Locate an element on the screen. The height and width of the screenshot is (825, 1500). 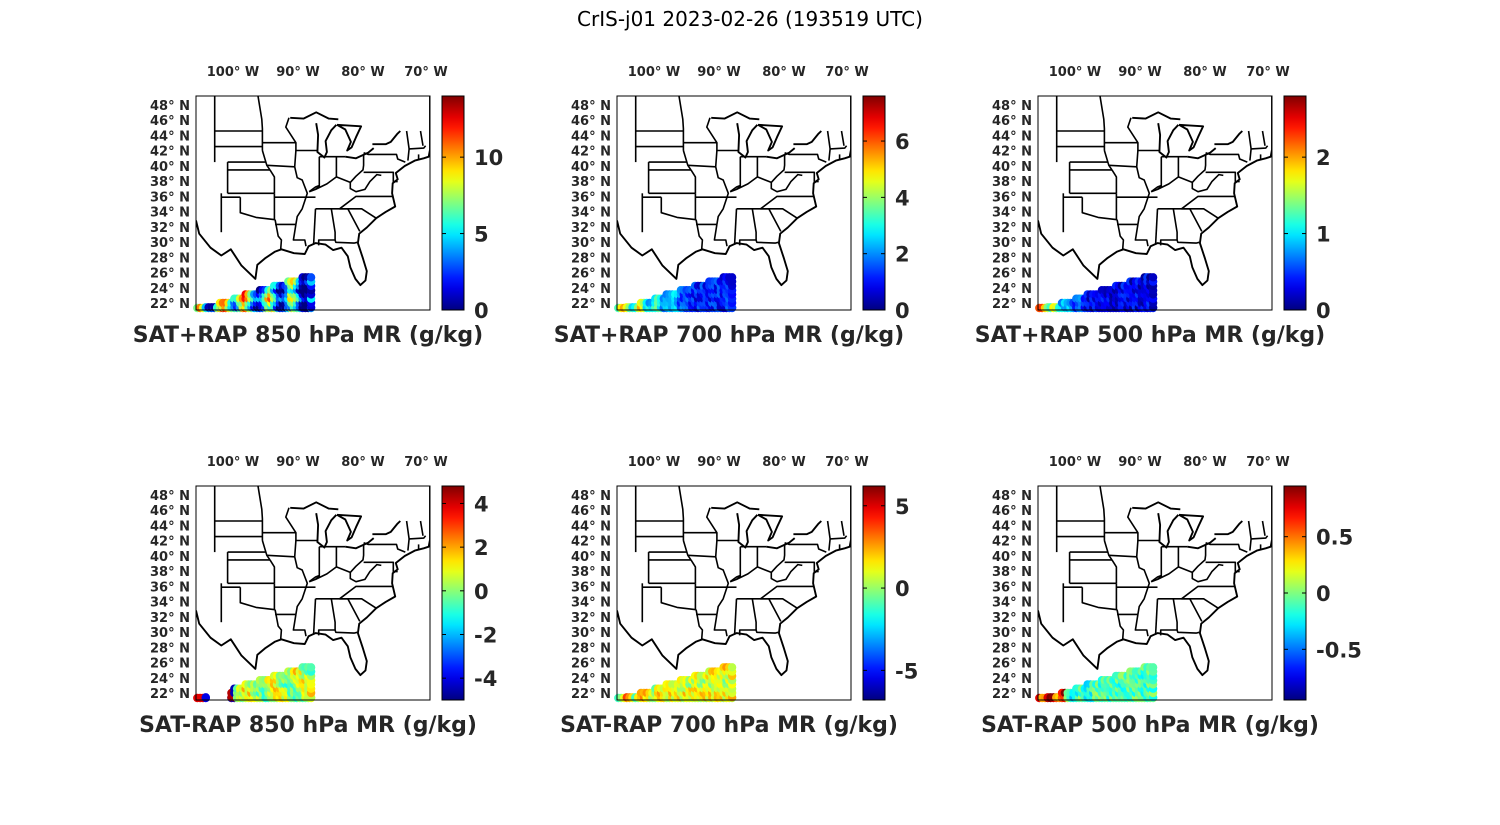
colorbar-tick-label: -5 is located at coordinates (906, 671).